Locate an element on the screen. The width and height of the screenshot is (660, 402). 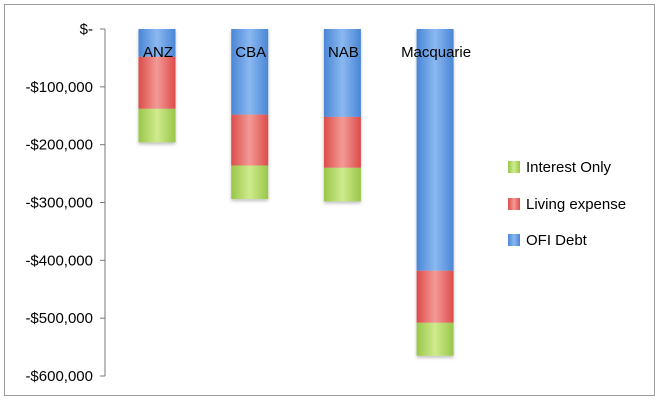
bar-nab-ofi-debt is located at coordinates (342, 73).